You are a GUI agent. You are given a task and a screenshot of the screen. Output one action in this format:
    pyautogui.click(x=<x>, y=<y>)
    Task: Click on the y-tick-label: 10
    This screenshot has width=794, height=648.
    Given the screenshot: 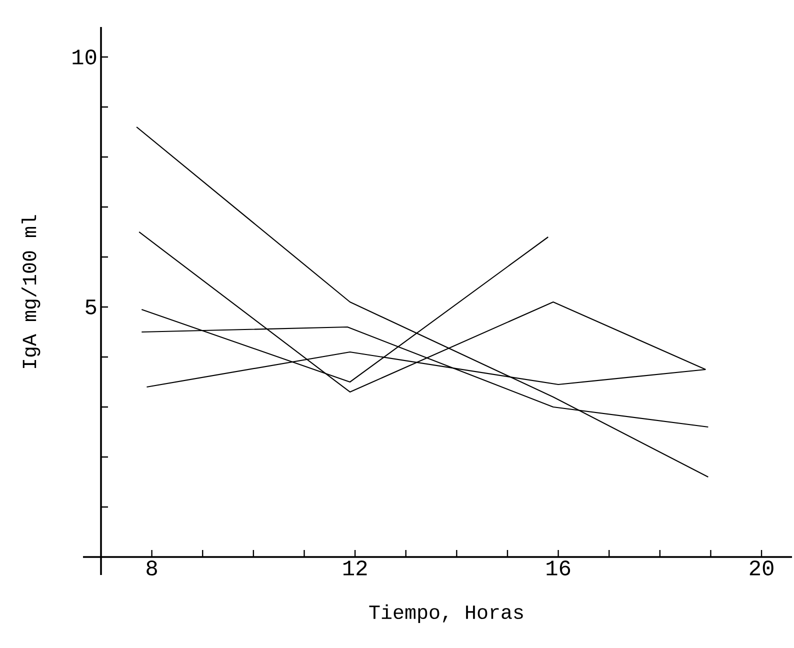 What is the action you would take?
    pyautogui.click(x=84, y=57)
    